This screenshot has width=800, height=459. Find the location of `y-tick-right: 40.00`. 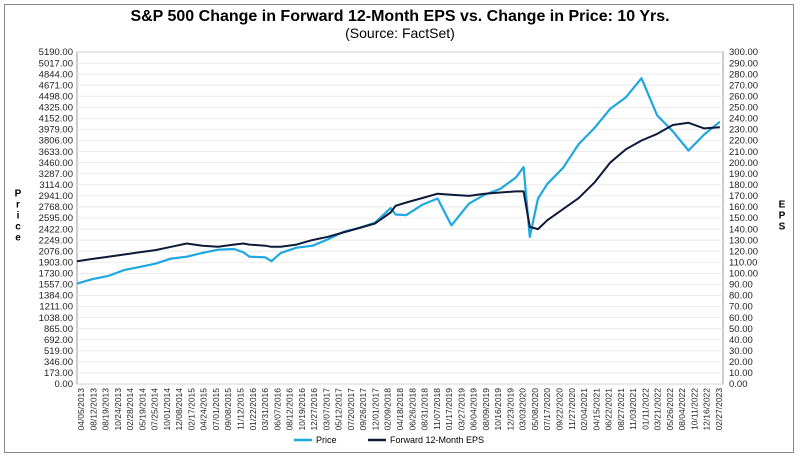

y-tick-right: 40.00 is located at coordinates (741, 340).